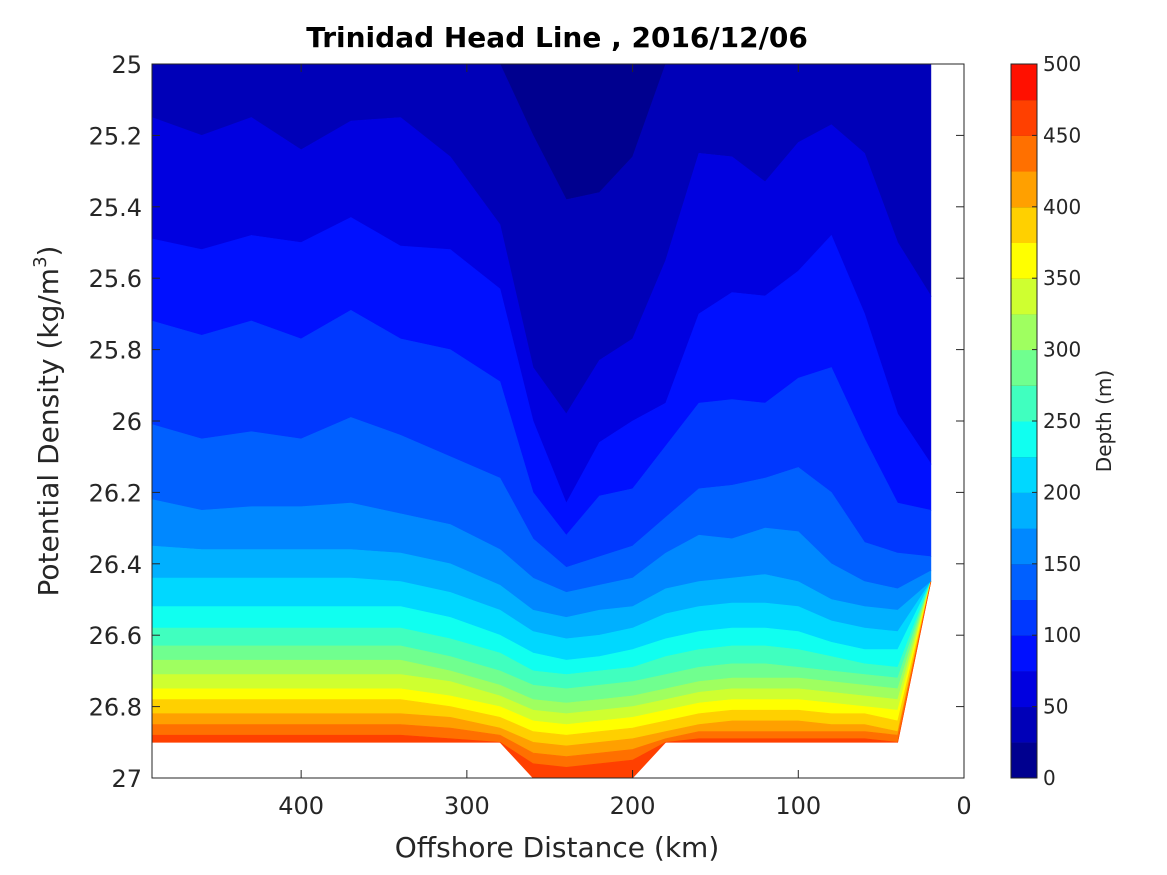  I want to click on y-tick-label: 25.6, so click(115, 279).